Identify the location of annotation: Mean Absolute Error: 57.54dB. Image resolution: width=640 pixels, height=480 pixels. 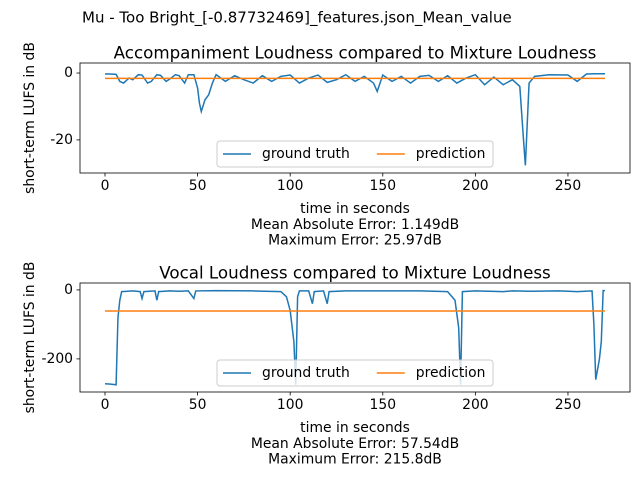
(355, 444).